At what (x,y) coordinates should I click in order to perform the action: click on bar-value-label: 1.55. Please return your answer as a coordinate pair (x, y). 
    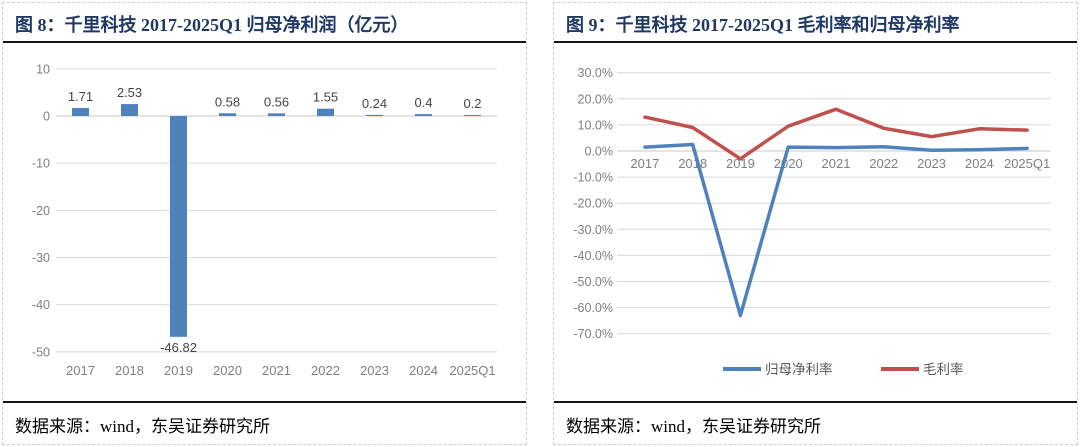
    Looking at the image, I should click on (325, 97).